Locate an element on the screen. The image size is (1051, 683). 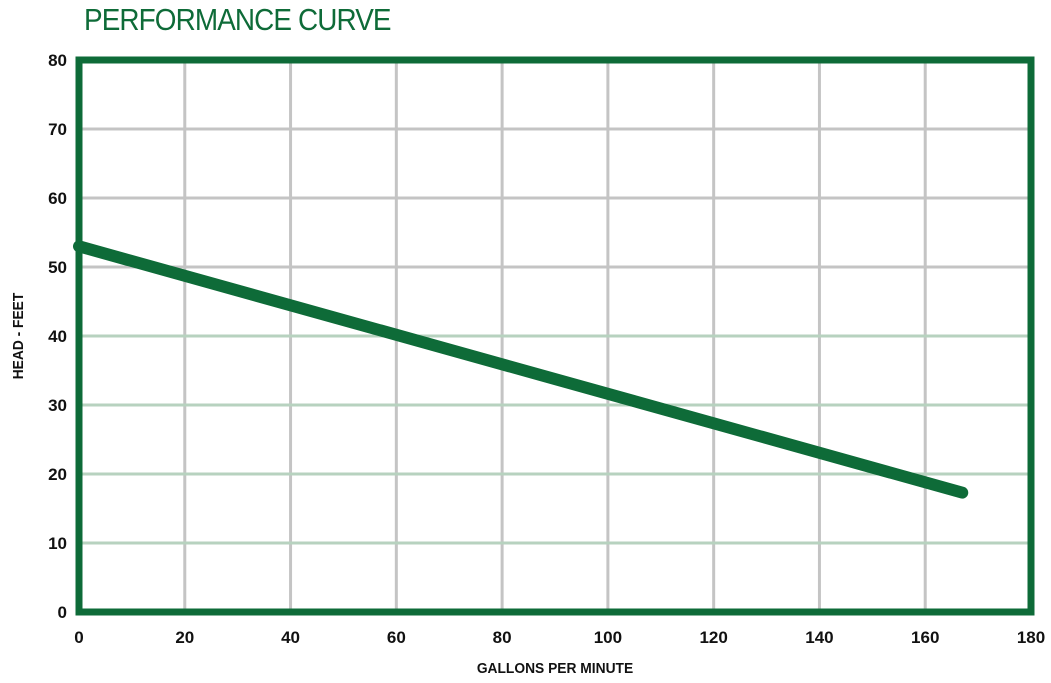
x-axis-label: GALLONS PER MINUTE is located at coordinates (555, 669).